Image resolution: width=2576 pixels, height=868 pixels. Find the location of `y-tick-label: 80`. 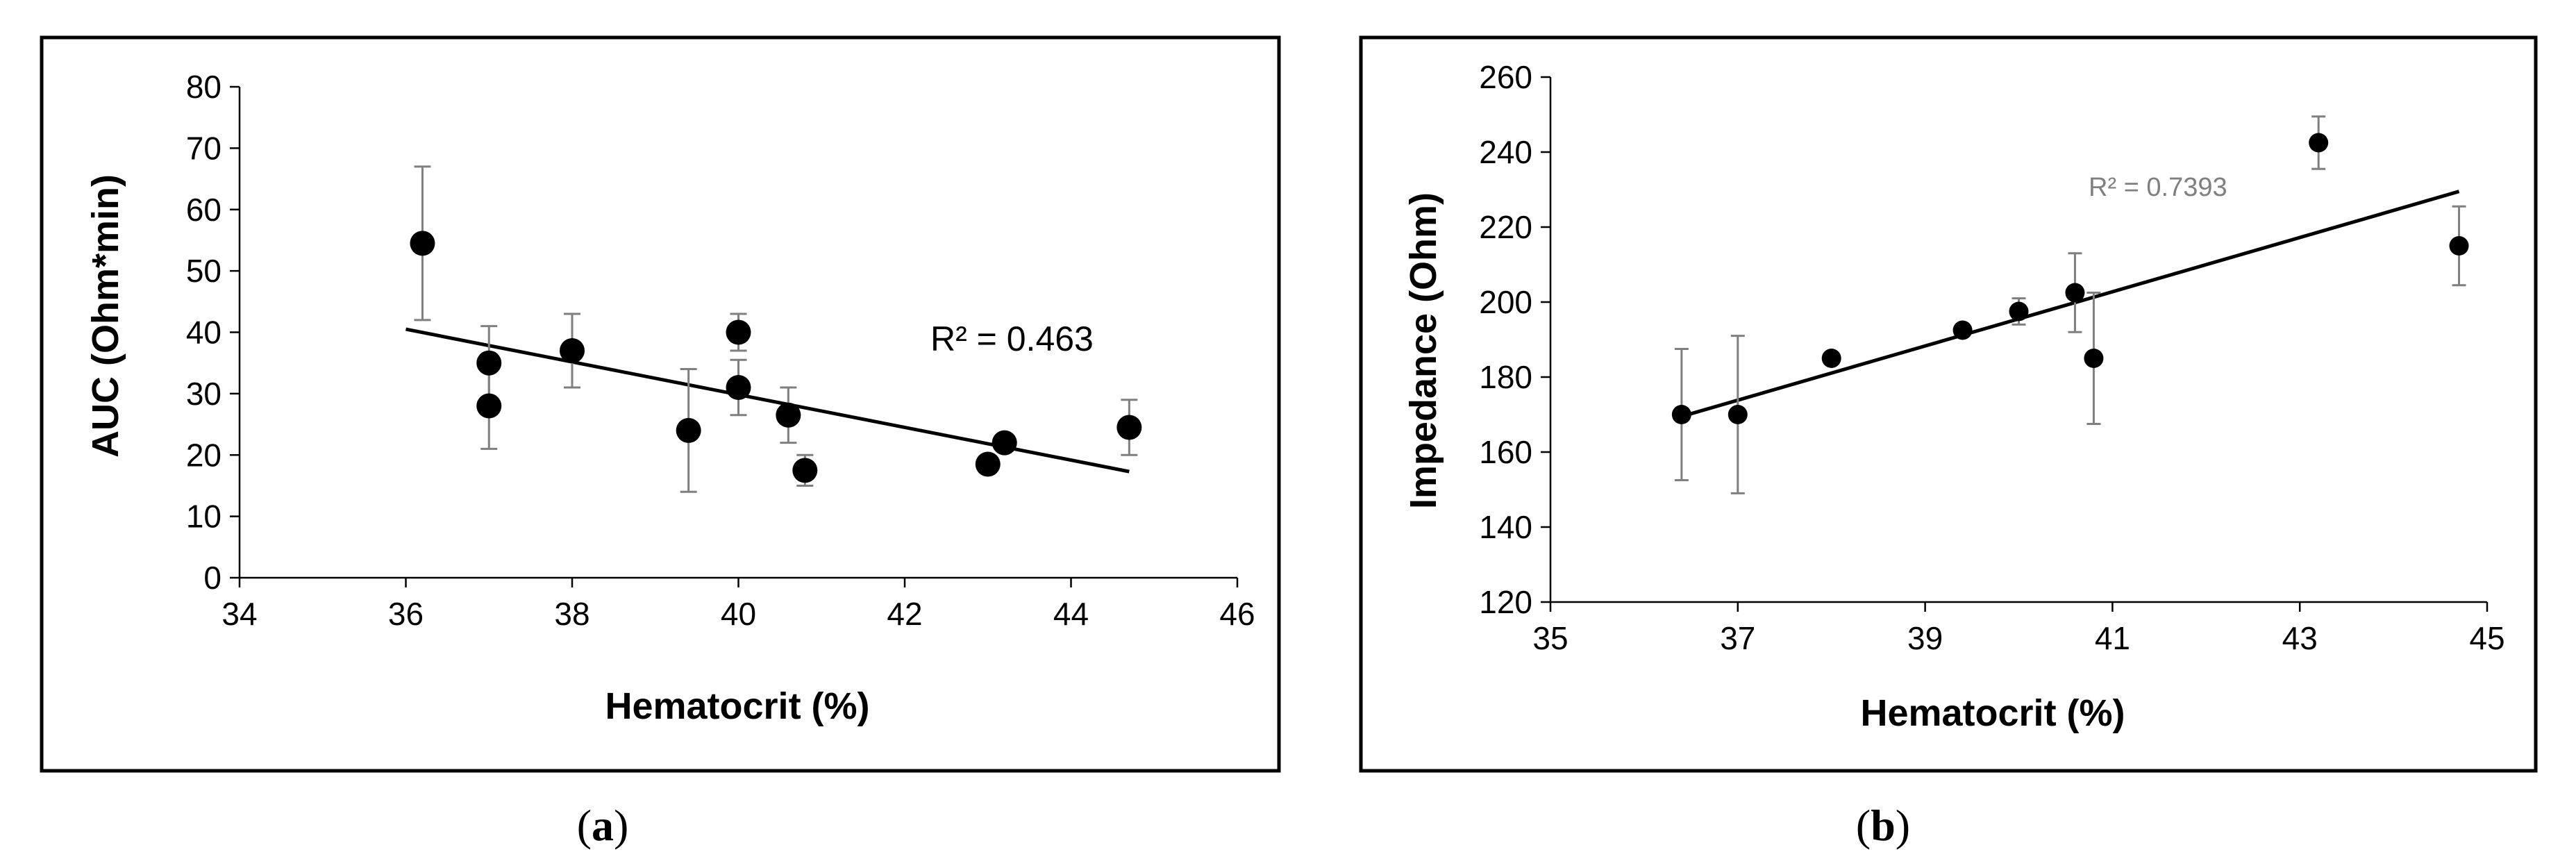

y-tick-label: 80 is located at coordinates (203, 87).